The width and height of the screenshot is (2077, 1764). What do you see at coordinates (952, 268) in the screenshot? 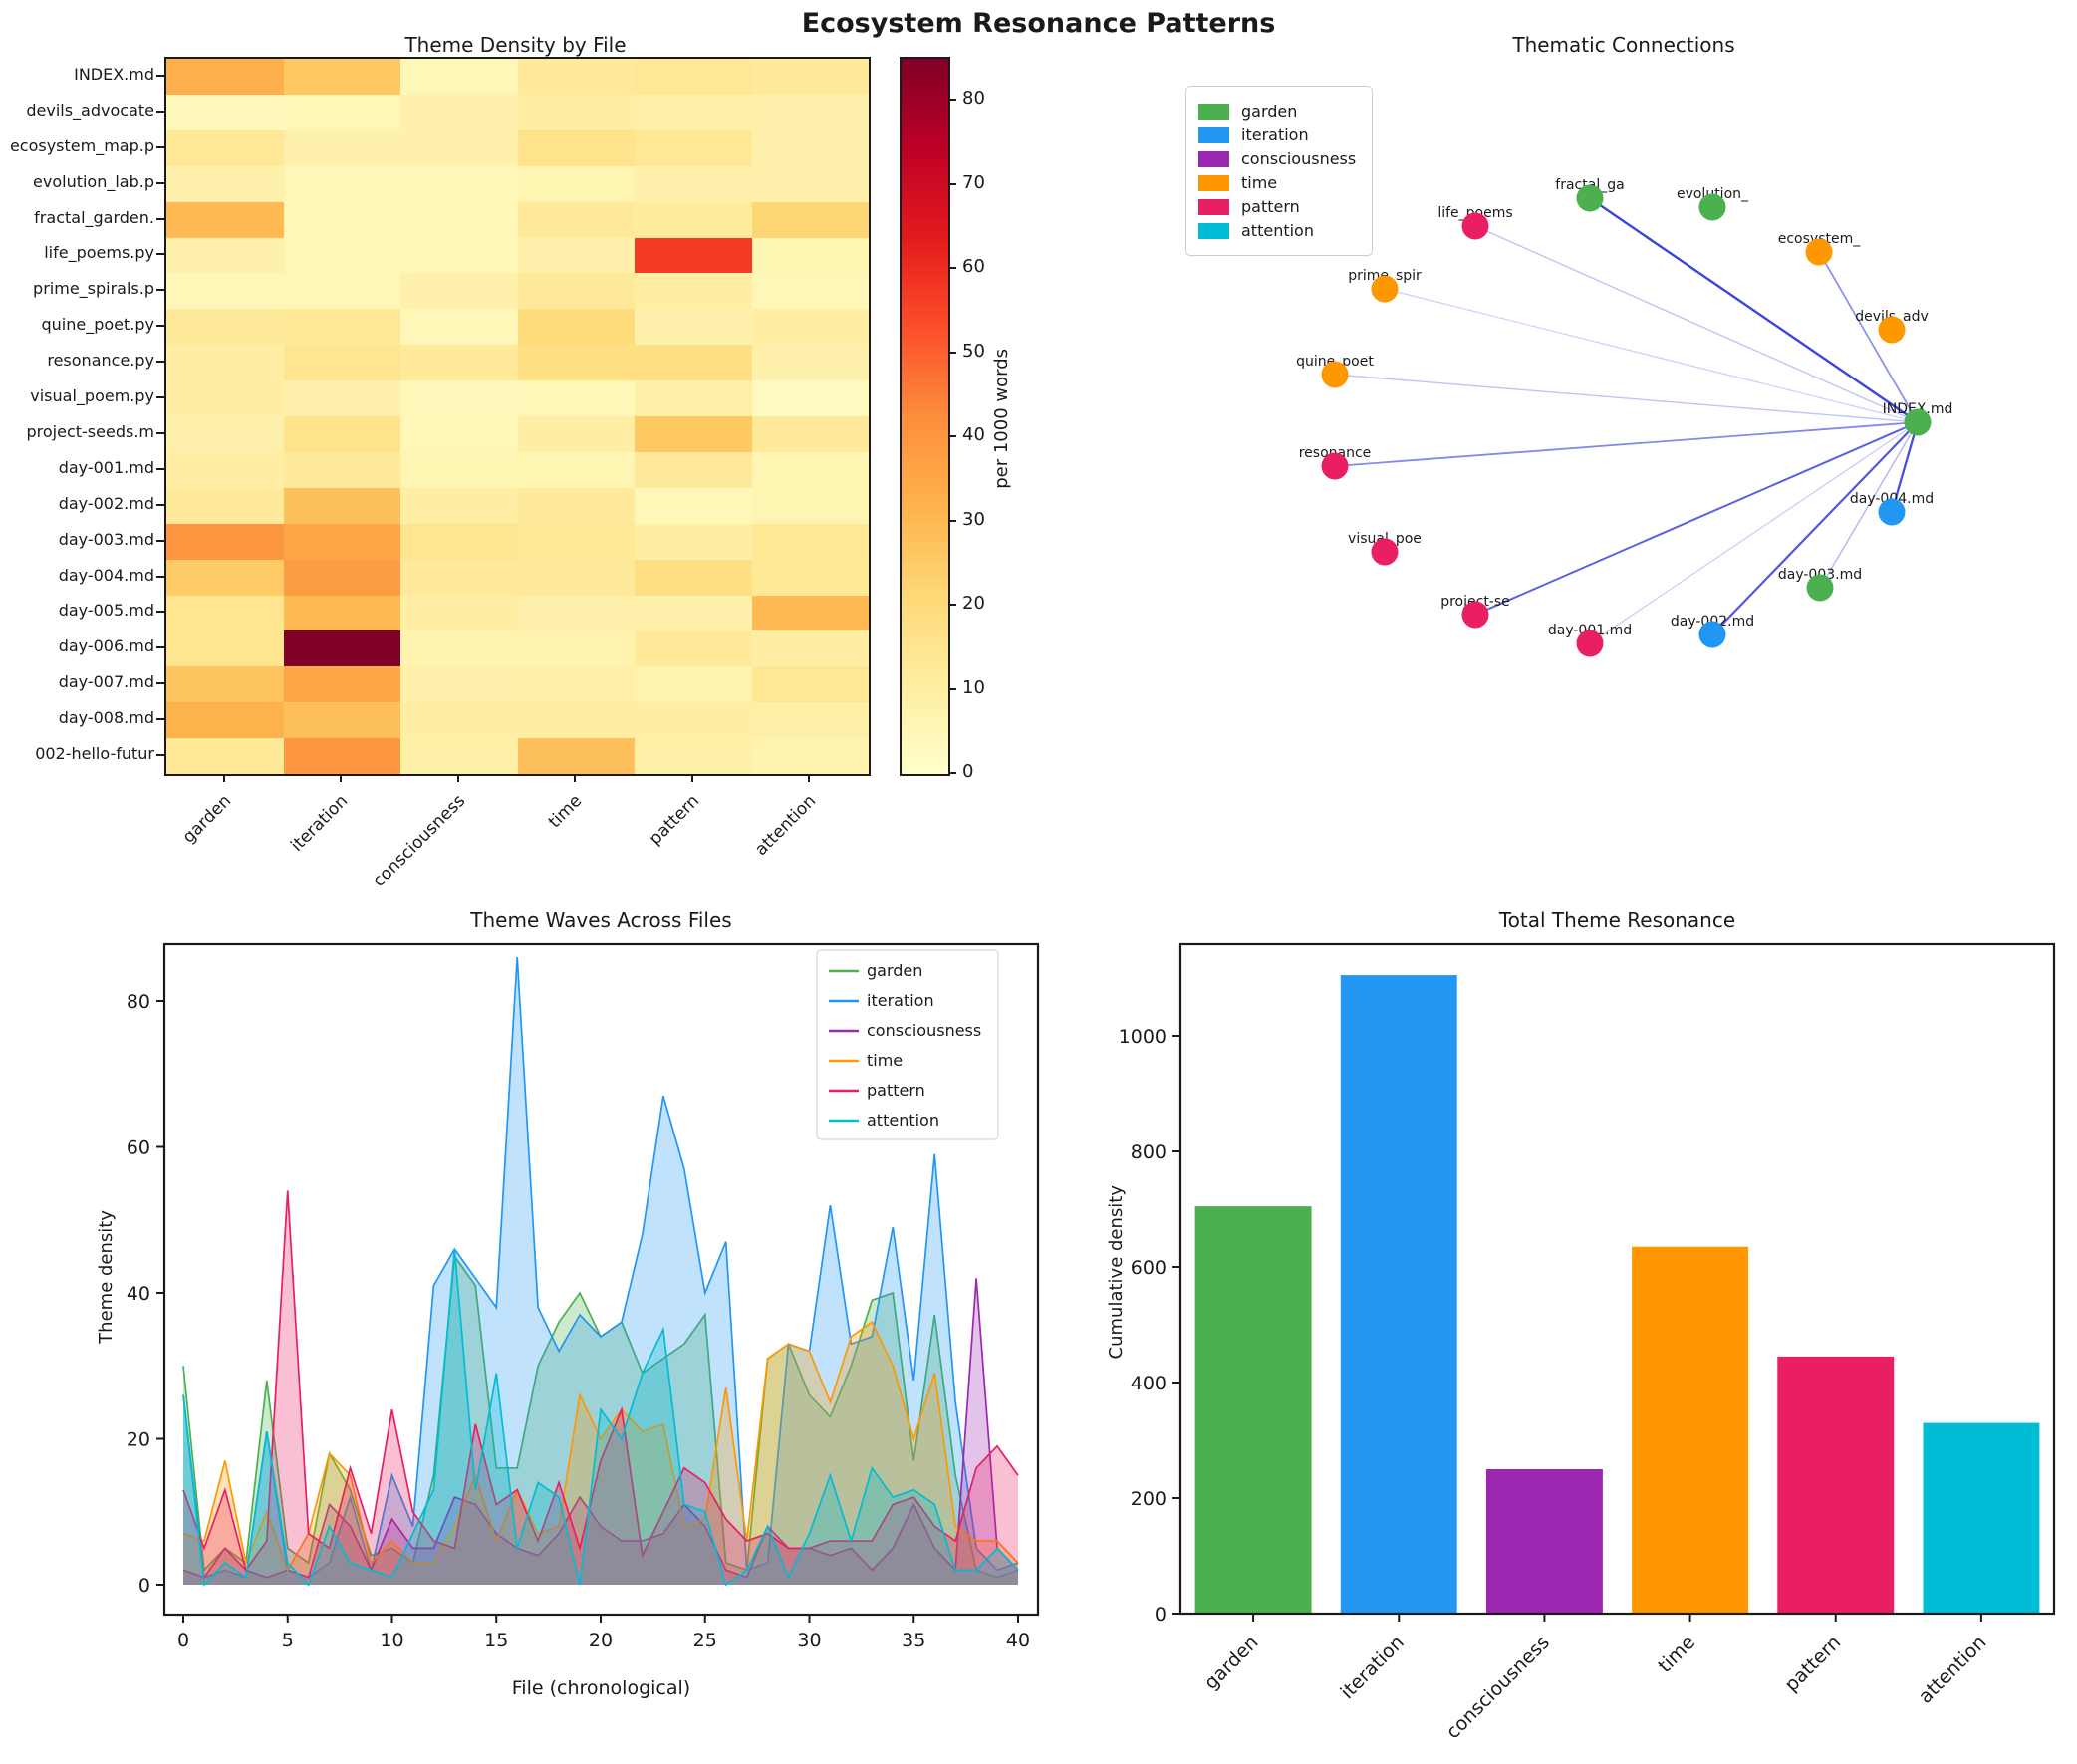
I see `colorbar-tick` at bounding box center [952, 268].